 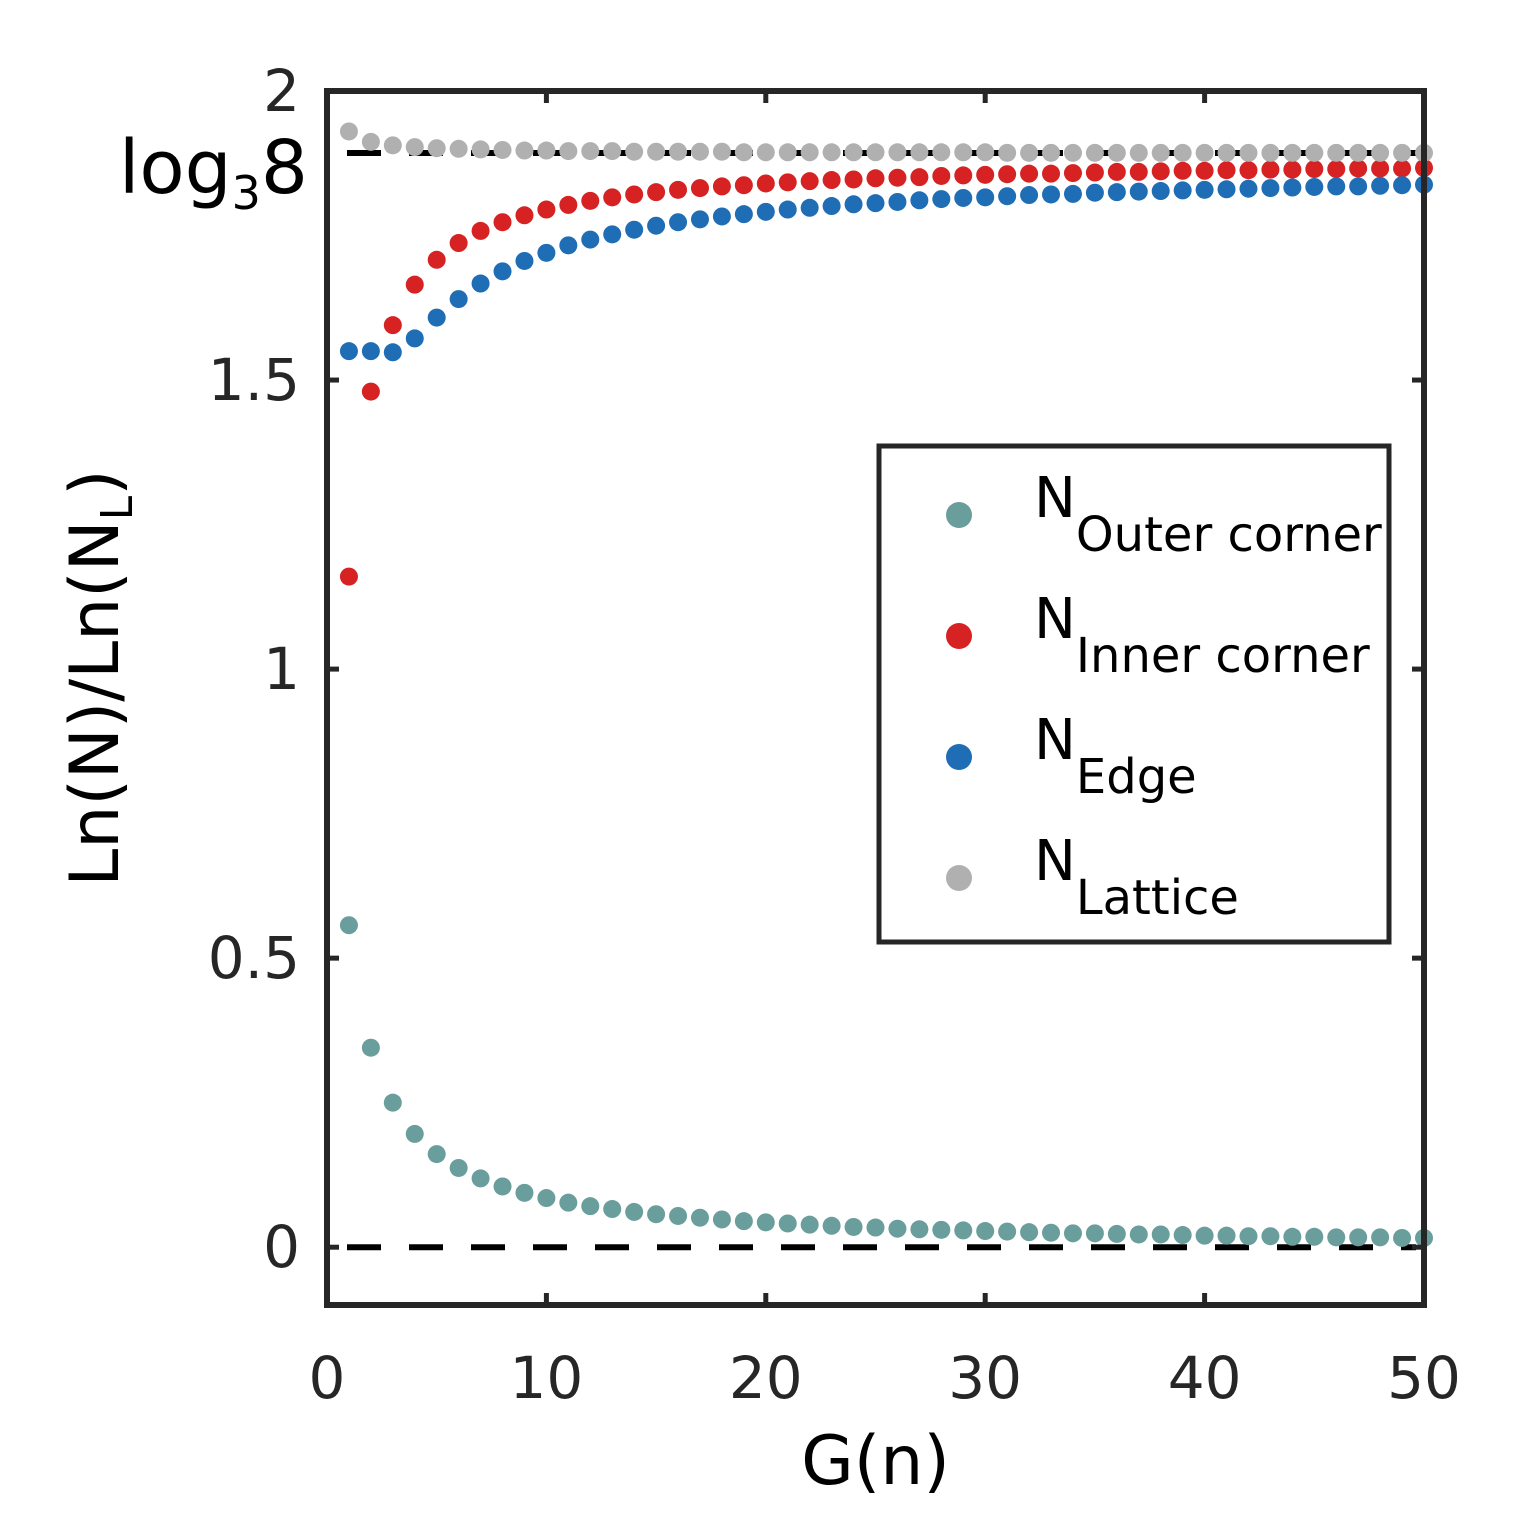 I want to click on legend-item: NOuter corner, so click(x=1164, y=514).